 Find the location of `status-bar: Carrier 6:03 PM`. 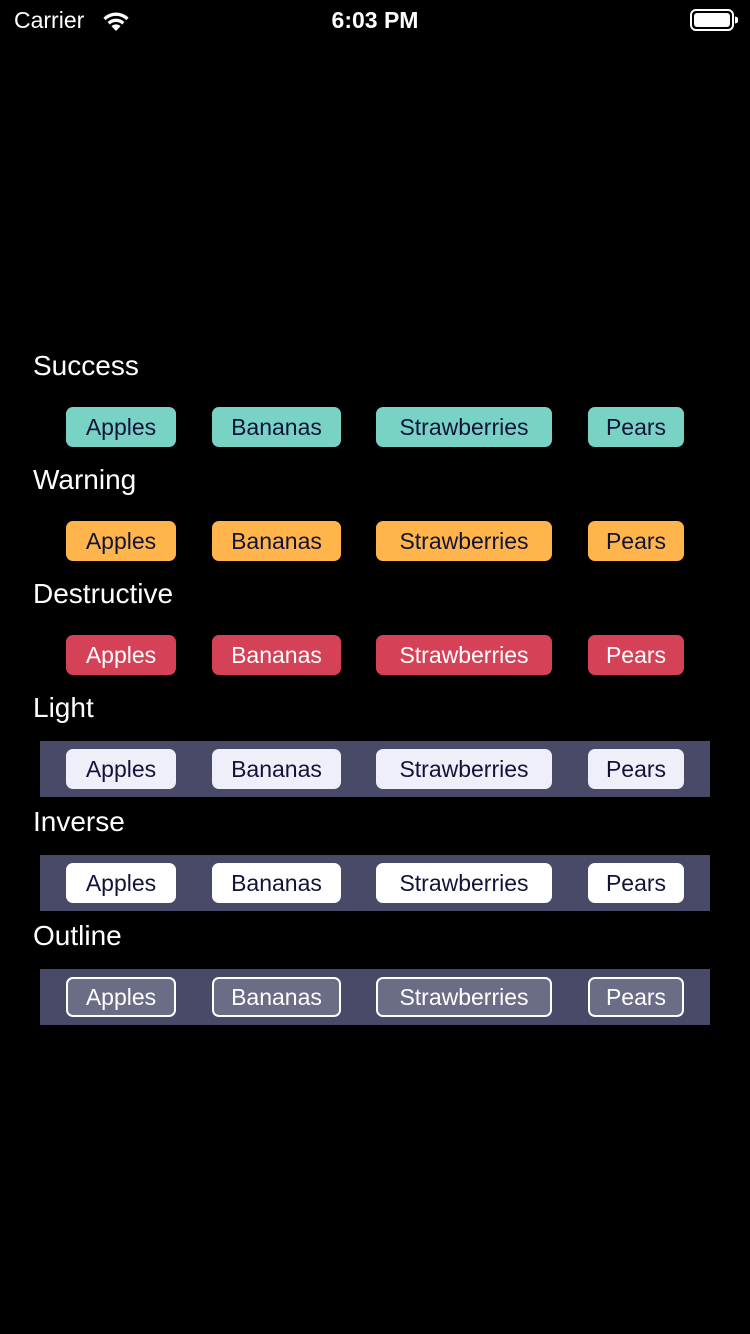

status-bar: Carrier 6:03 PM is located at coordinates (375, 20).